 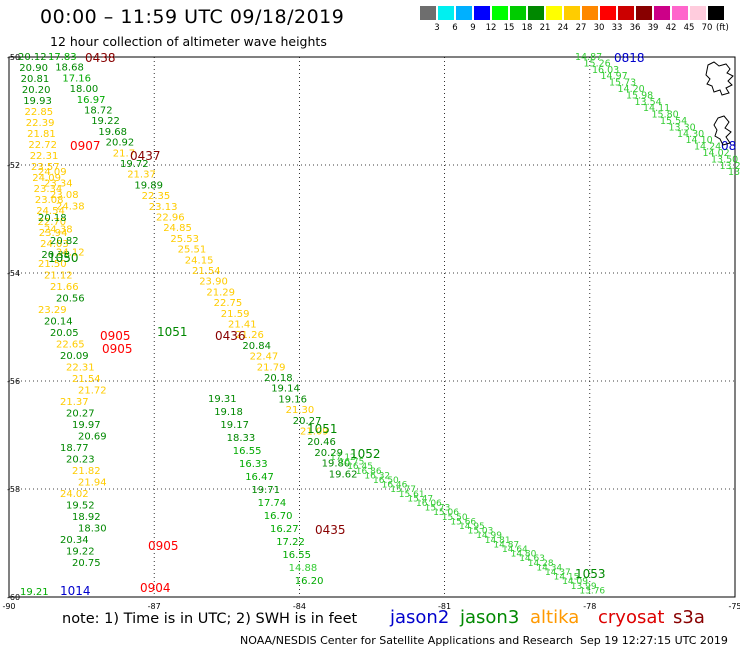 I want to click on wave-height-label: 20.75, so click(x=86, y=563).